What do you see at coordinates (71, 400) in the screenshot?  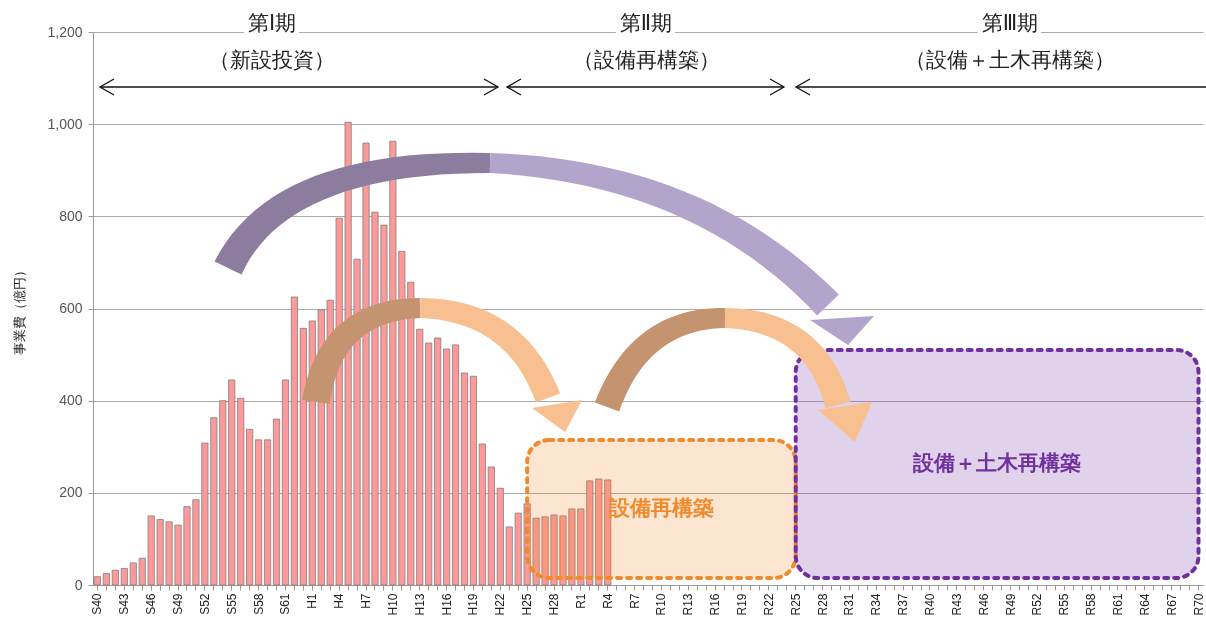 I see `y-tick-label: 400` at bounding box center [71, 400].